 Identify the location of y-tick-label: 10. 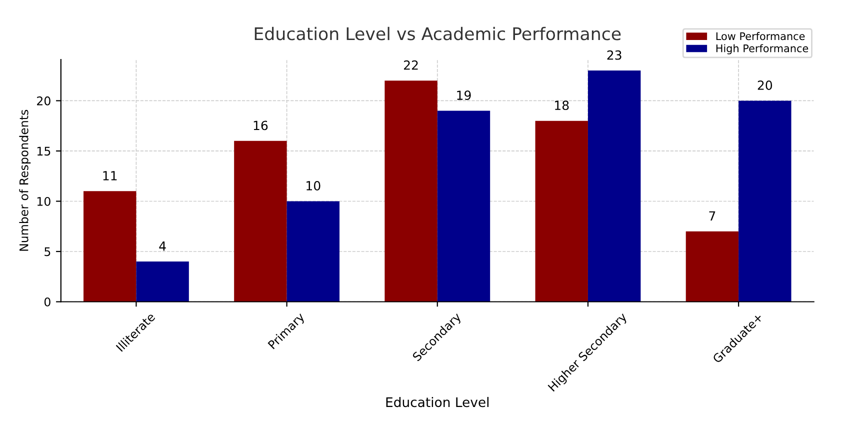
(43, 201).